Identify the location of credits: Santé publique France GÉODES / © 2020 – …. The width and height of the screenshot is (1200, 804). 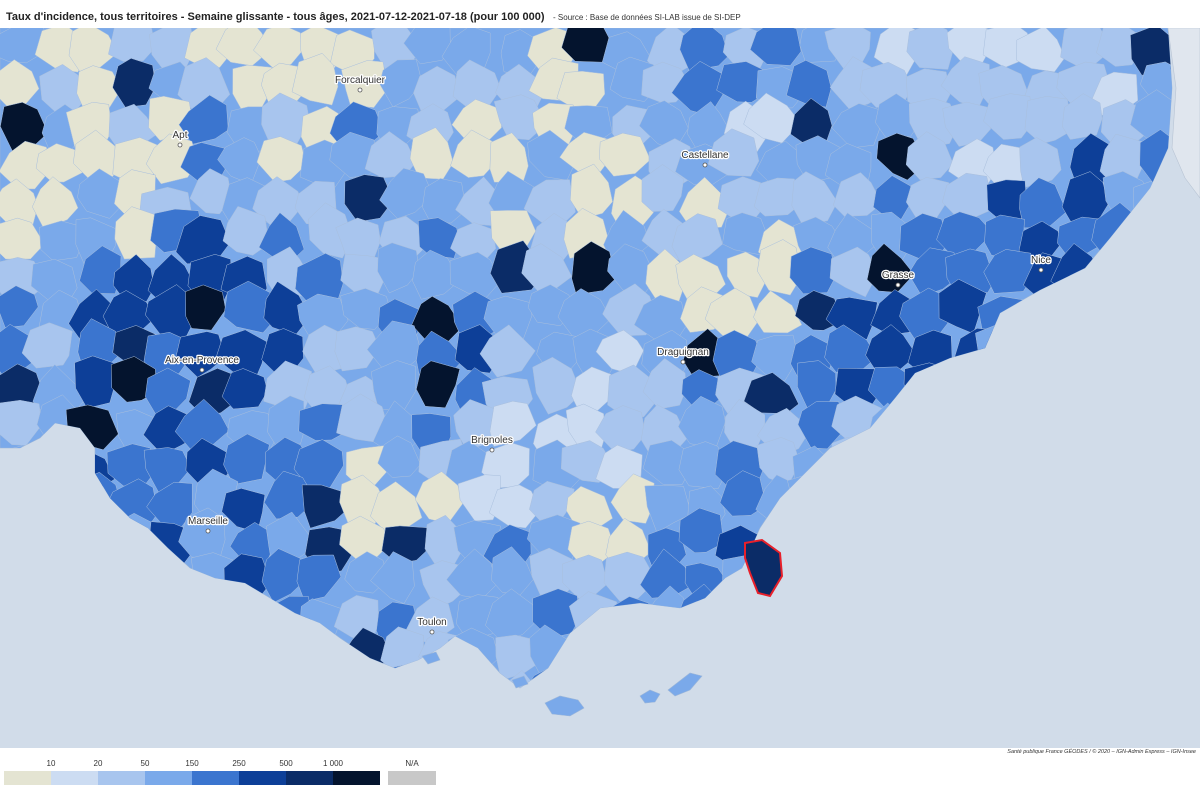
(1101, 752).